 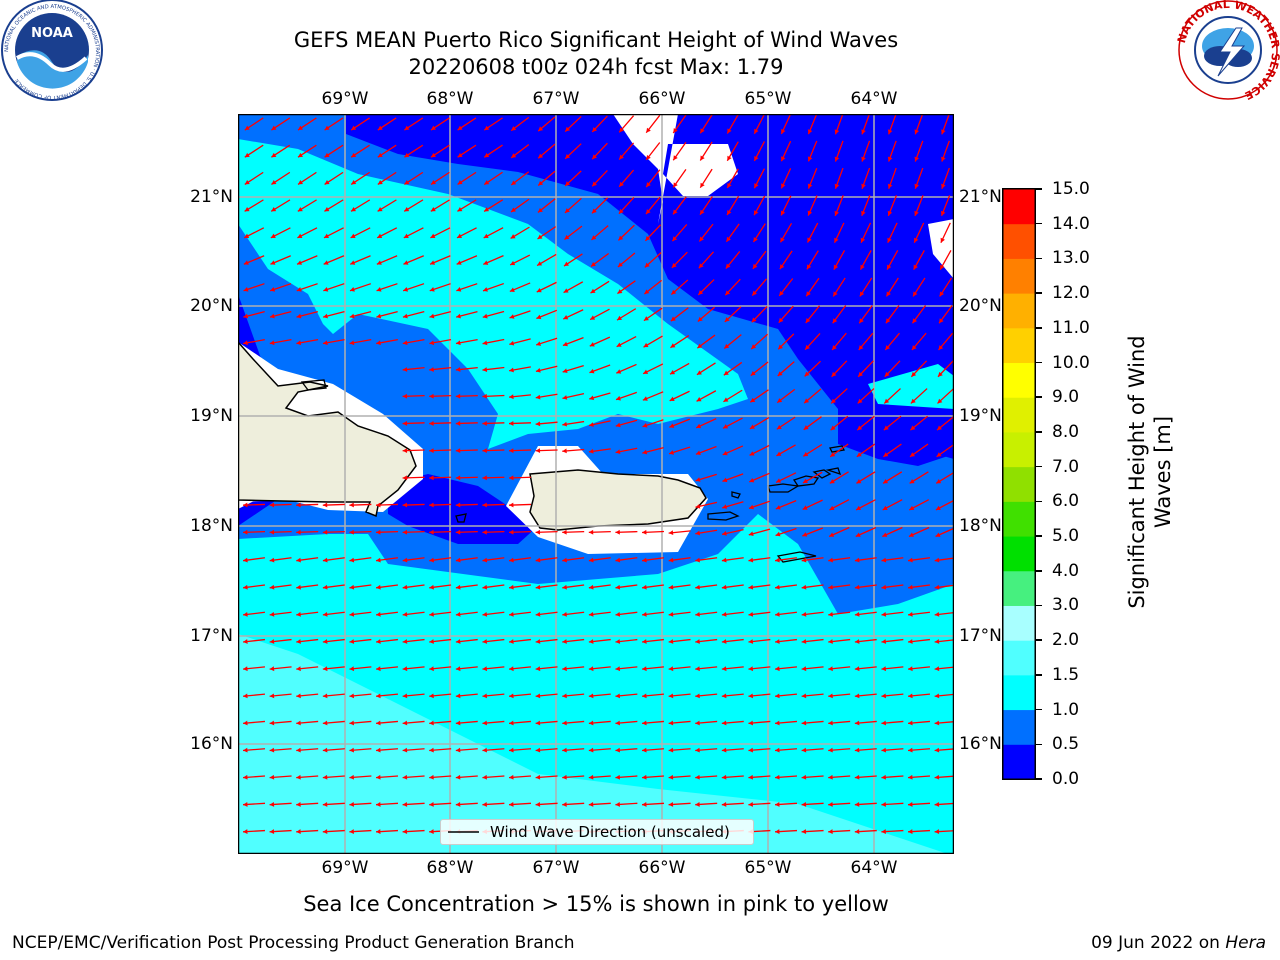 I want to click on lon-label-bottom: 65°W, so click(x=768, y=868).